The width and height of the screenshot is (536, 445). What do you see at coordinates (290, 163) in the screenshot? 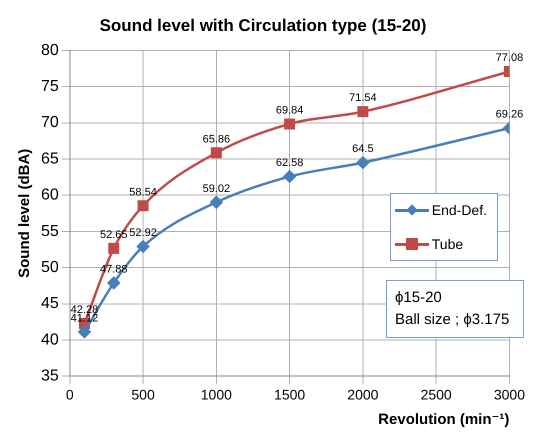
I see `data-label: 62.58` at bounding box center [290, 163].